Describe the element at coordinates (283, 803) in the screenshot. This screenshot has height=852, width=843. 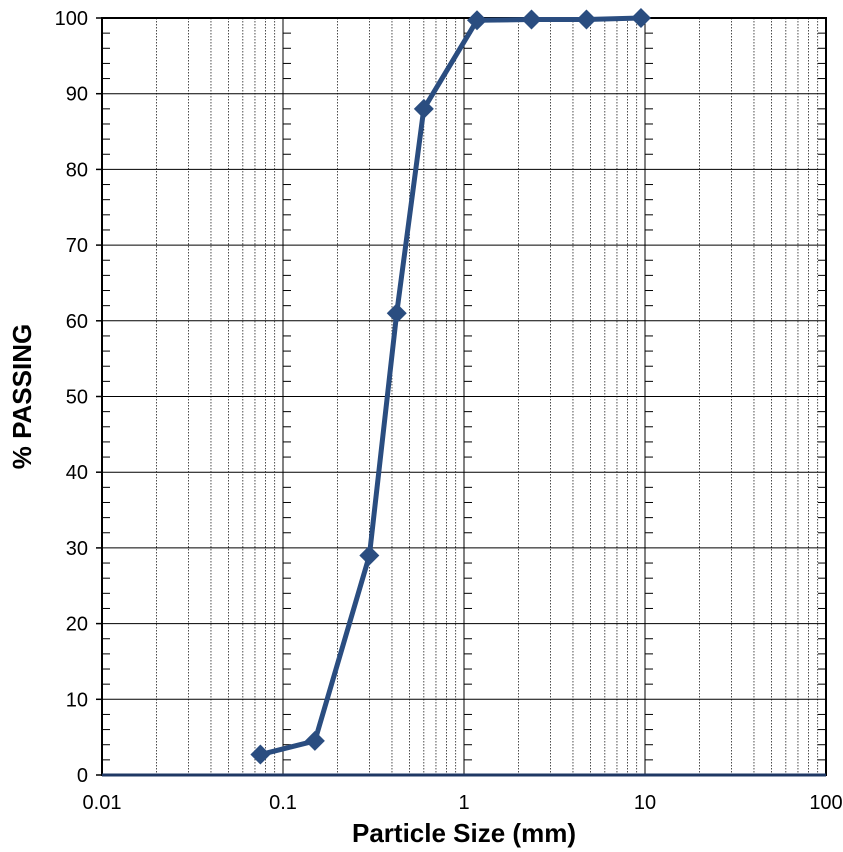
I see `x-tick-label: 0.1` at that location.